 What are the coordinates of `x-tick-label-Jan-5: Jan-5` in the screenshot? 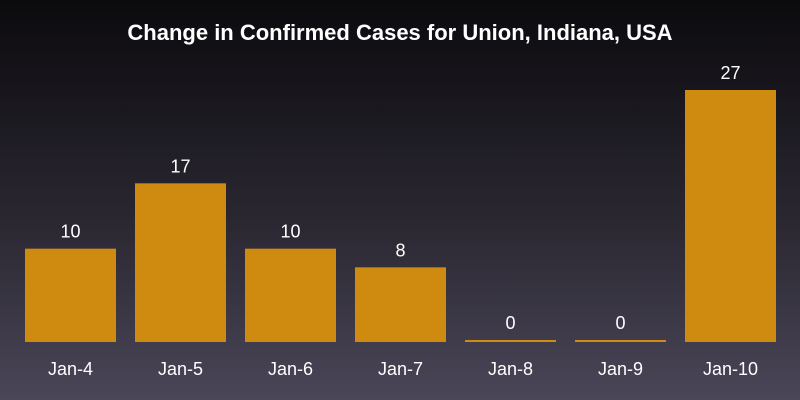 It's located at (180, 369).